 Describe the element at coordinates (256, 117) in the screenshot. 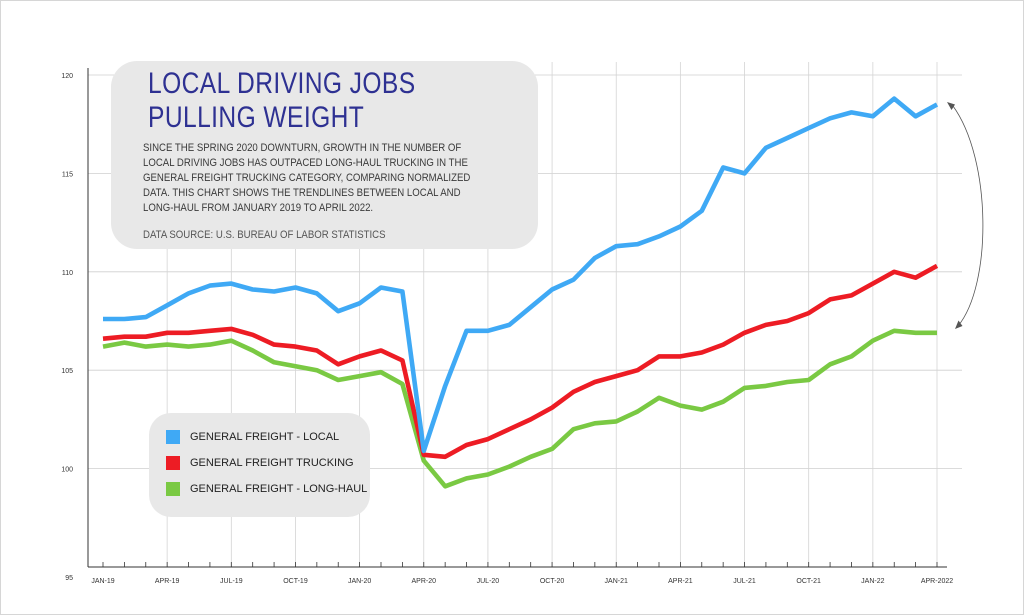

I see `chart-title-line-2: PULLING WEIGHT` at that location.